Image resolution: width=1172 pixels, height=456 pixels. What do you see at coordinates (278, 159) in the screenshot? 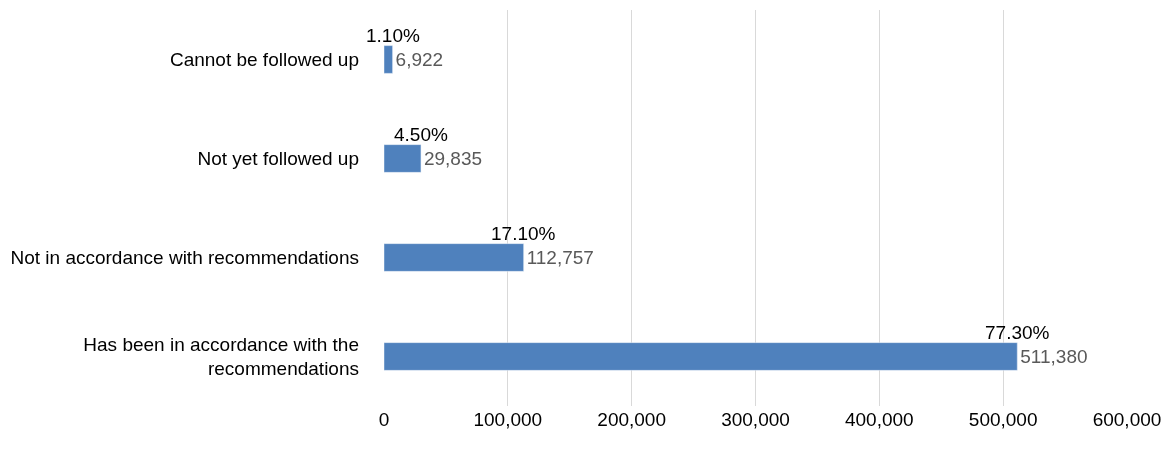
I see `y-tick-label: Not yet followed up` at bounding box center [278, 159].